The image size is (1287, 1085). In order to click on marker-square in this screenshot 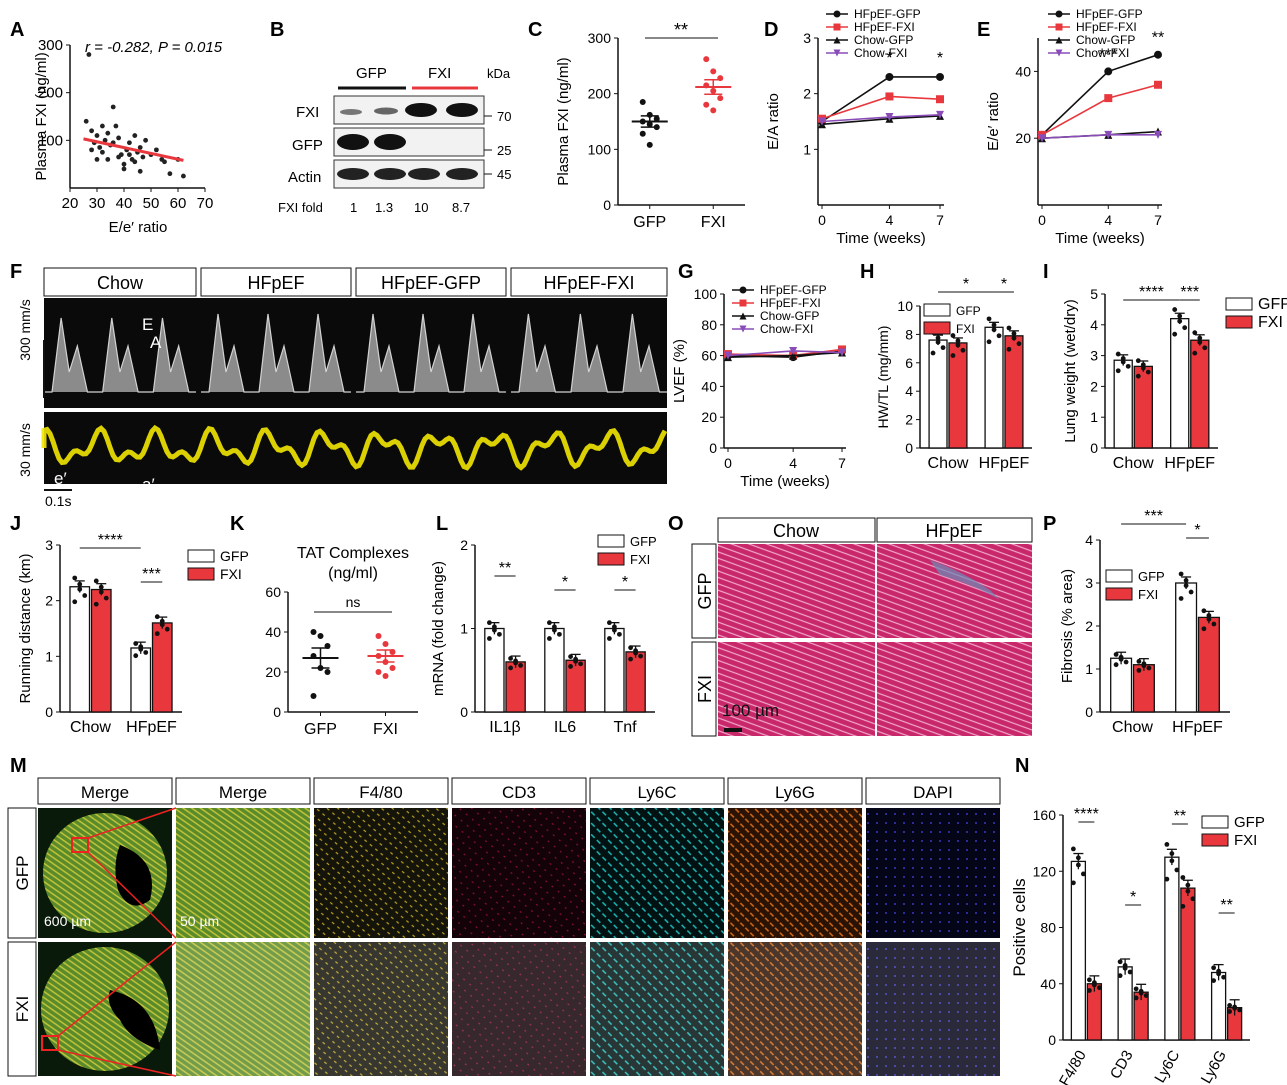, I will do `click(837, 27)`.